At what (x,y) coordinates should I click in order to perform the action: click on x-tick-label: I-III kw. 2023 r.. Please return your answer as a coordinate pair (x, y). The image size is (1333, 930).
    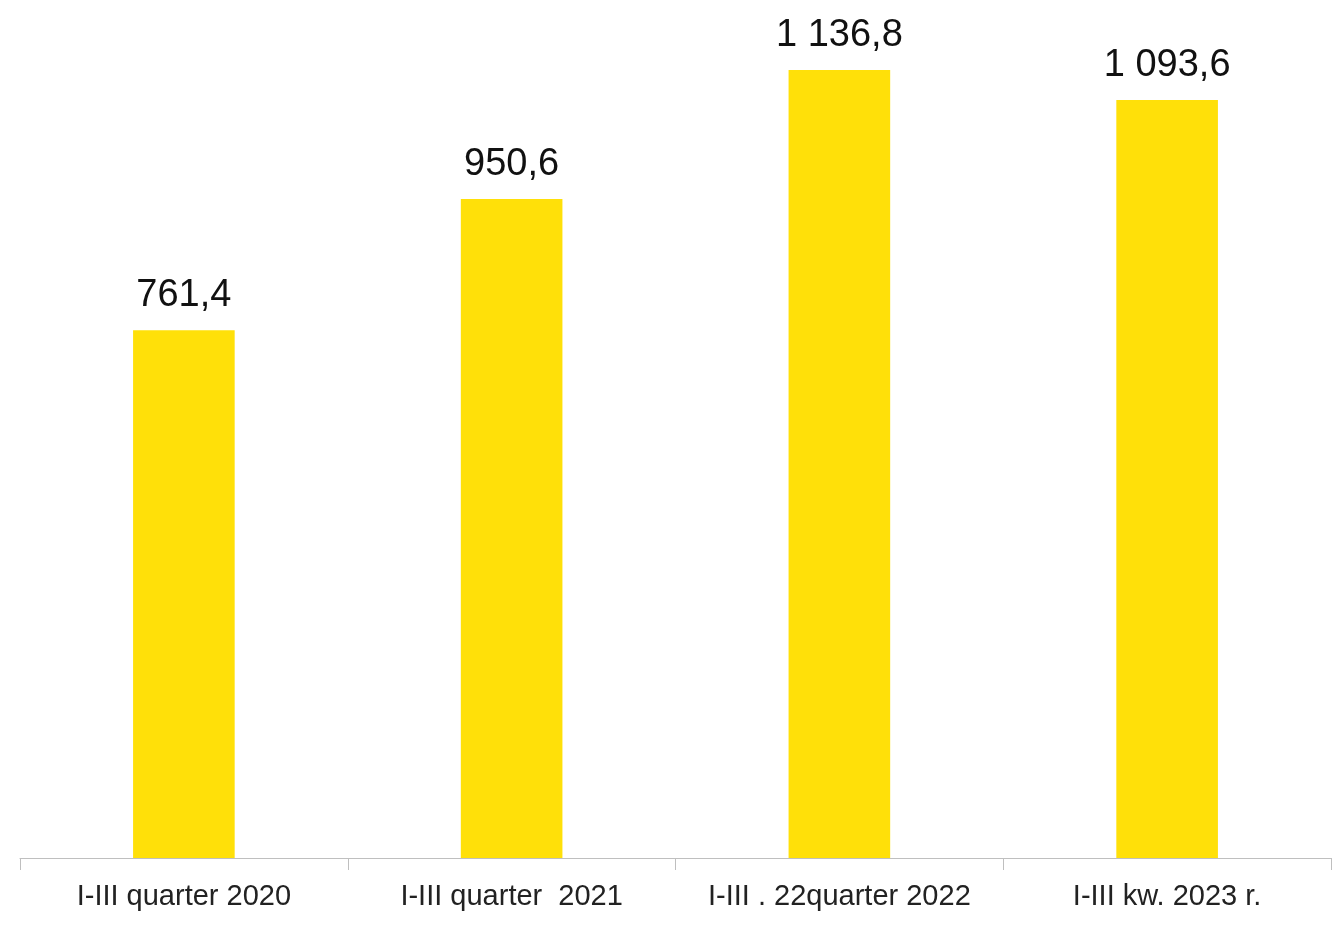
    Looking at the image, I should click on (1167, 894).